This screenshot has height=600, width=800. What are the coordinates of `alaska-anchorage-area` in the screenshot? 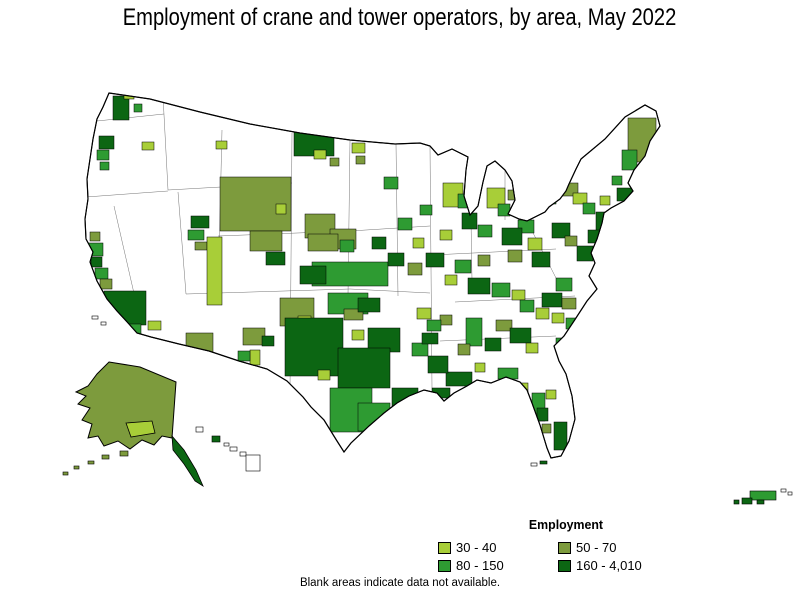 It's located at (140, 429).